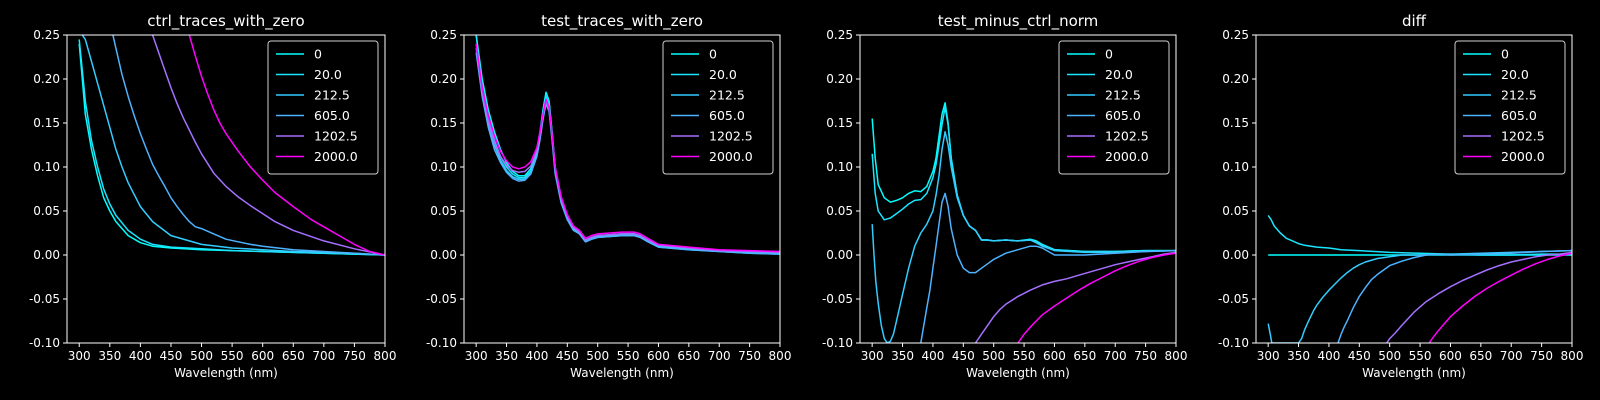 This screenshot has height=400, width=1600. What do you see at coordinates (1414, 21) in the screenshot?
I see `chart-title: diff` at bounding box center [1414, 21].